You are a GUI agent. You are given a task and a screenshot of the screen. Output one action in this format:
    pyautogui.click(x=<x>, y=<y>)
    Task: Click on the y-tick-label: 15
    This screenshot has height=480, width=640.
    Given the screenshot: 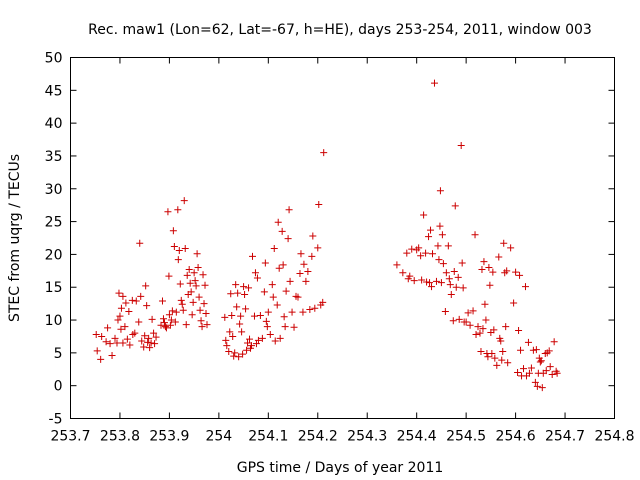 What is the action you would take?
    pyautogui.click(x=54, y=288)
    